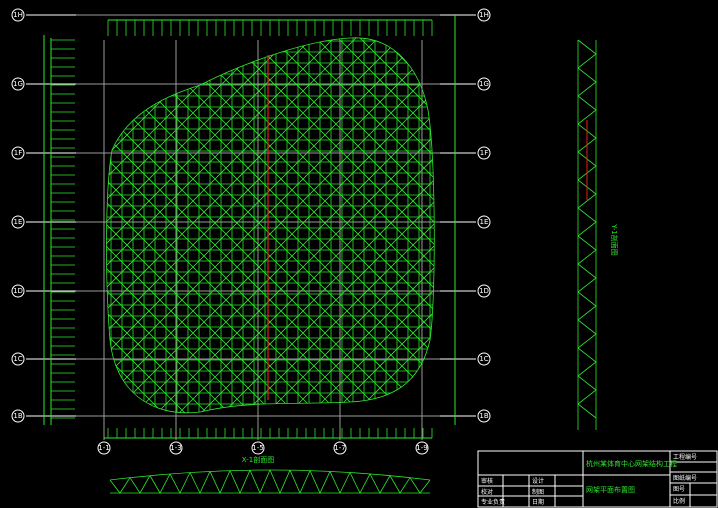 This screenshot has height=508, width=718. Describe the element at coordinates (18, 222) in the screenshot. I see `row-axis-label: 1E` at that location.